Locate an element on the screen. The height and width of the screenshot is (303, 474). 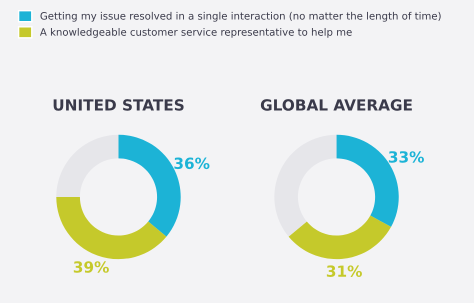
chart-title: GLOBAL AVERAGE is located at coordinates (336, 105).